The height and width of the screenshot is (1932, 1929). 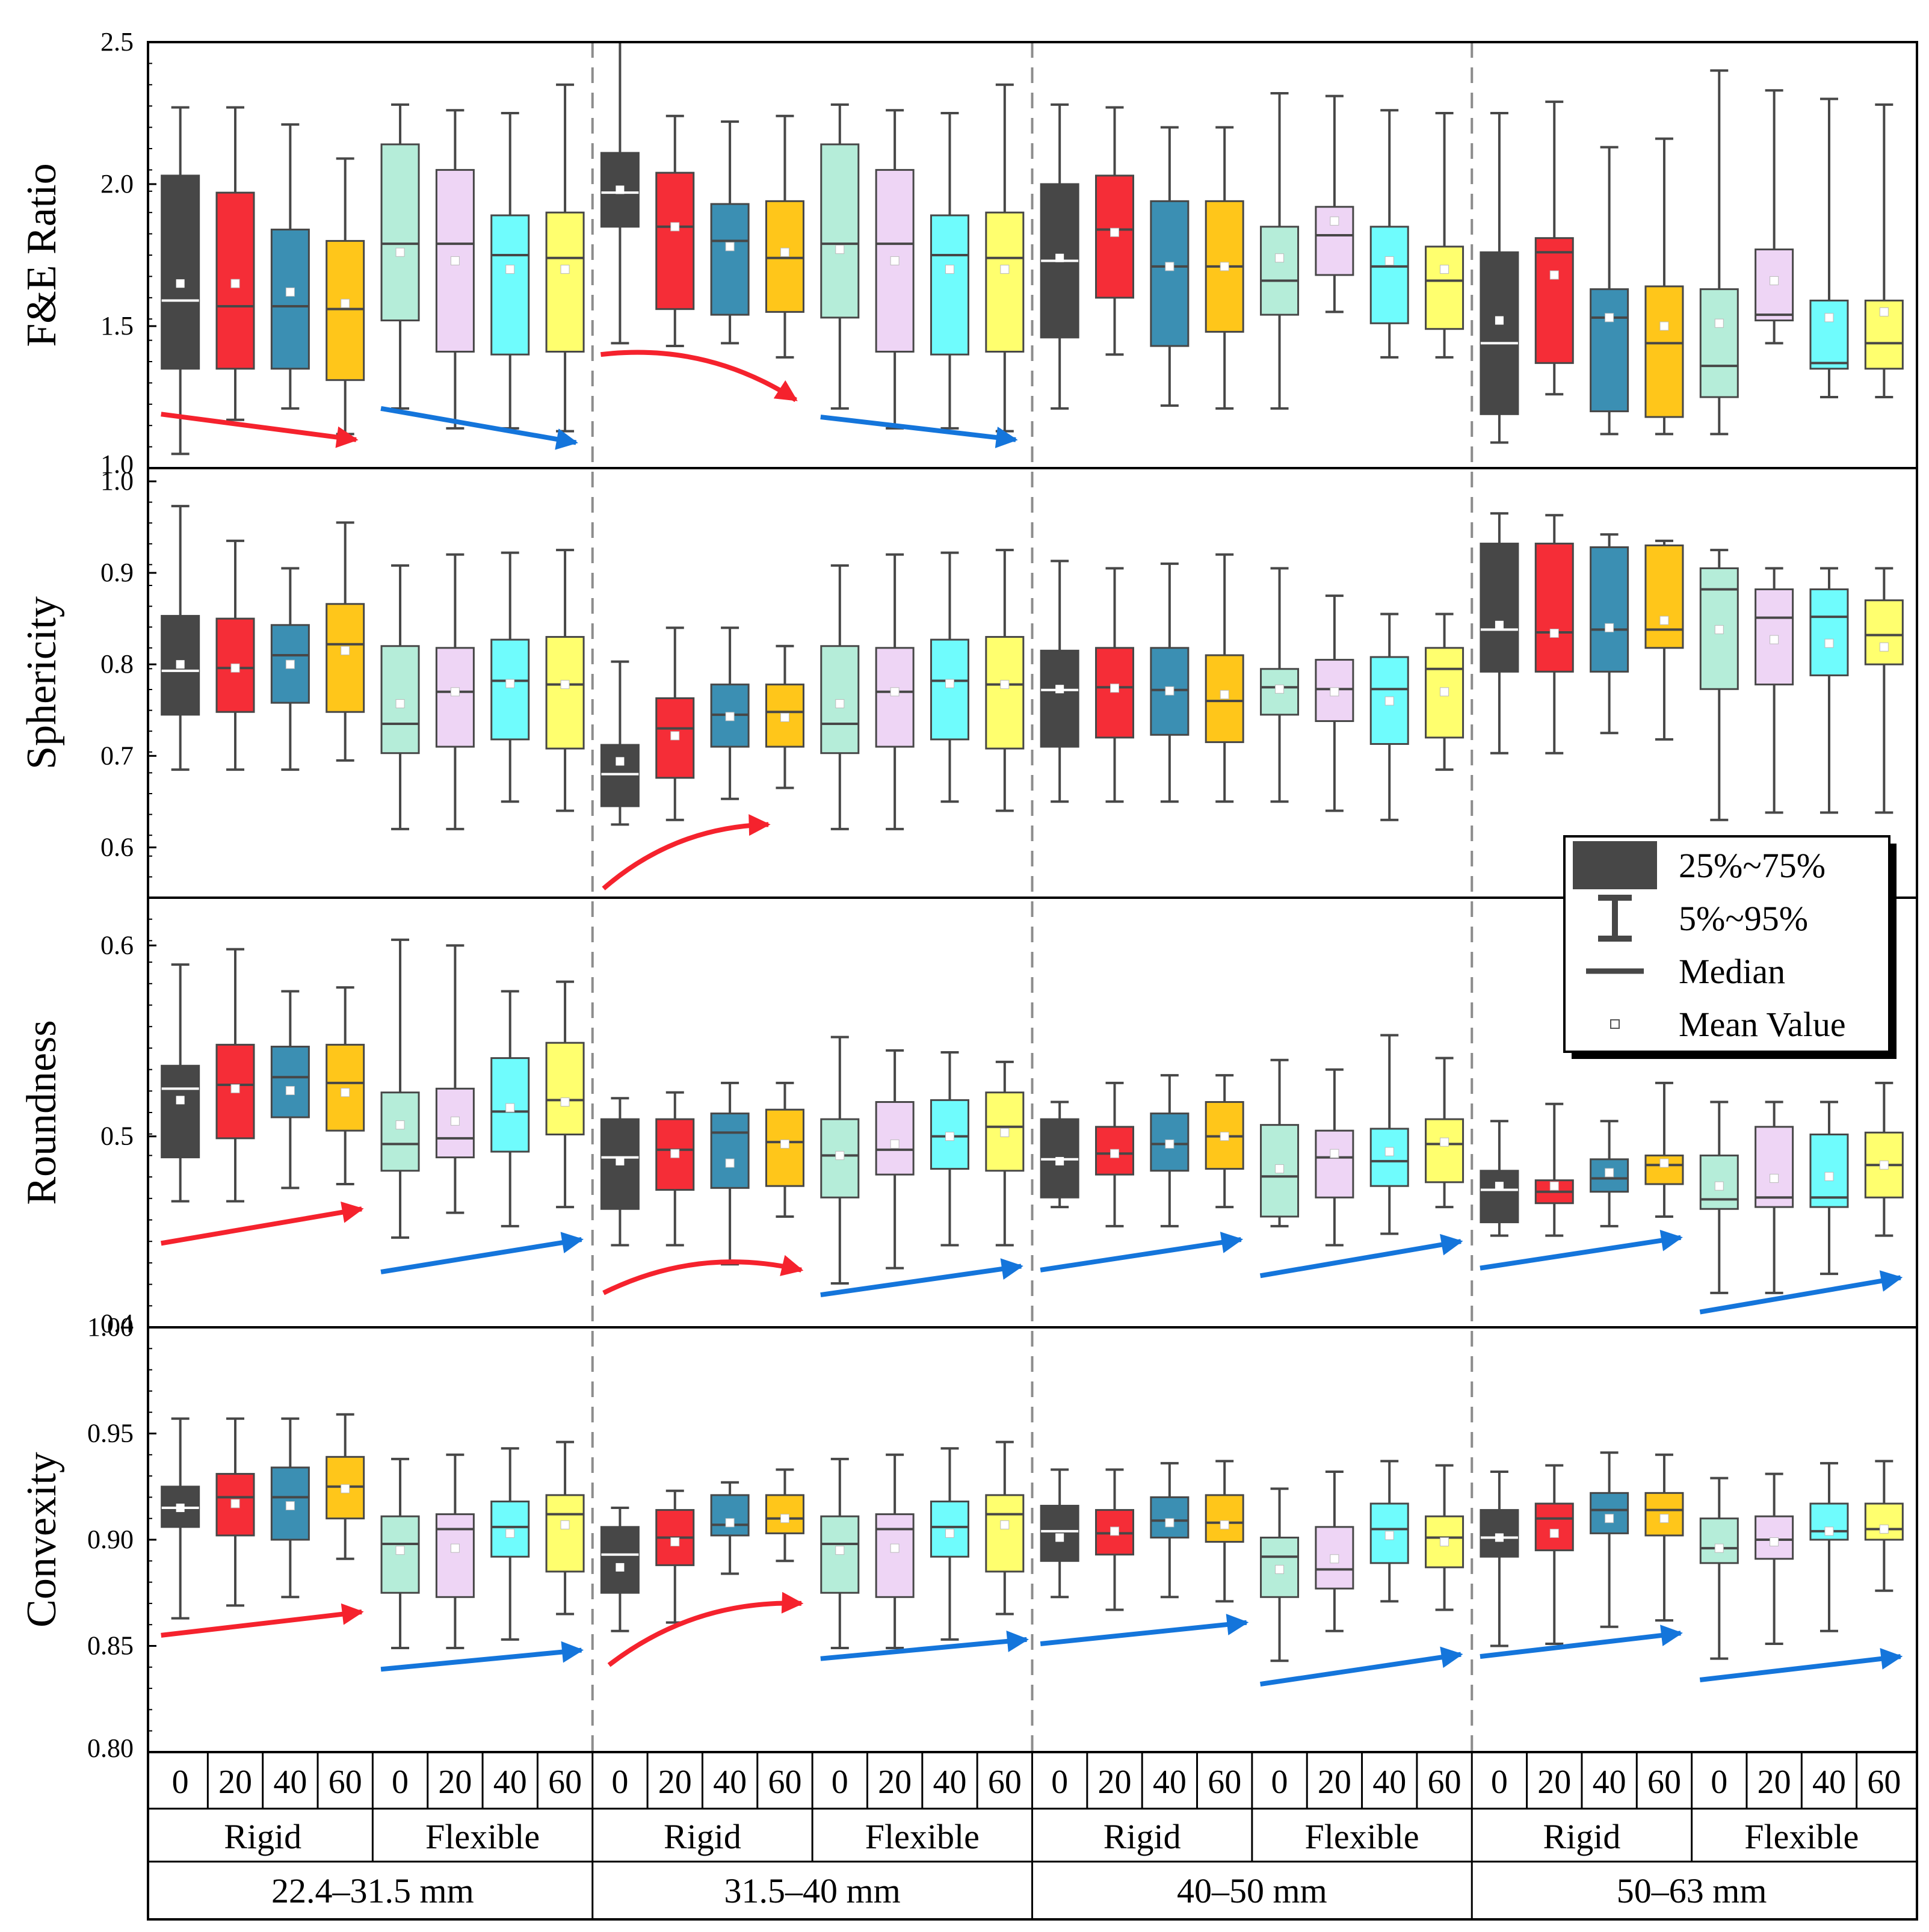 What do you see at coordinates (1615, 865) in the screenshot?
I see `legend-box-swatch` at bounding box center [1615, 865].